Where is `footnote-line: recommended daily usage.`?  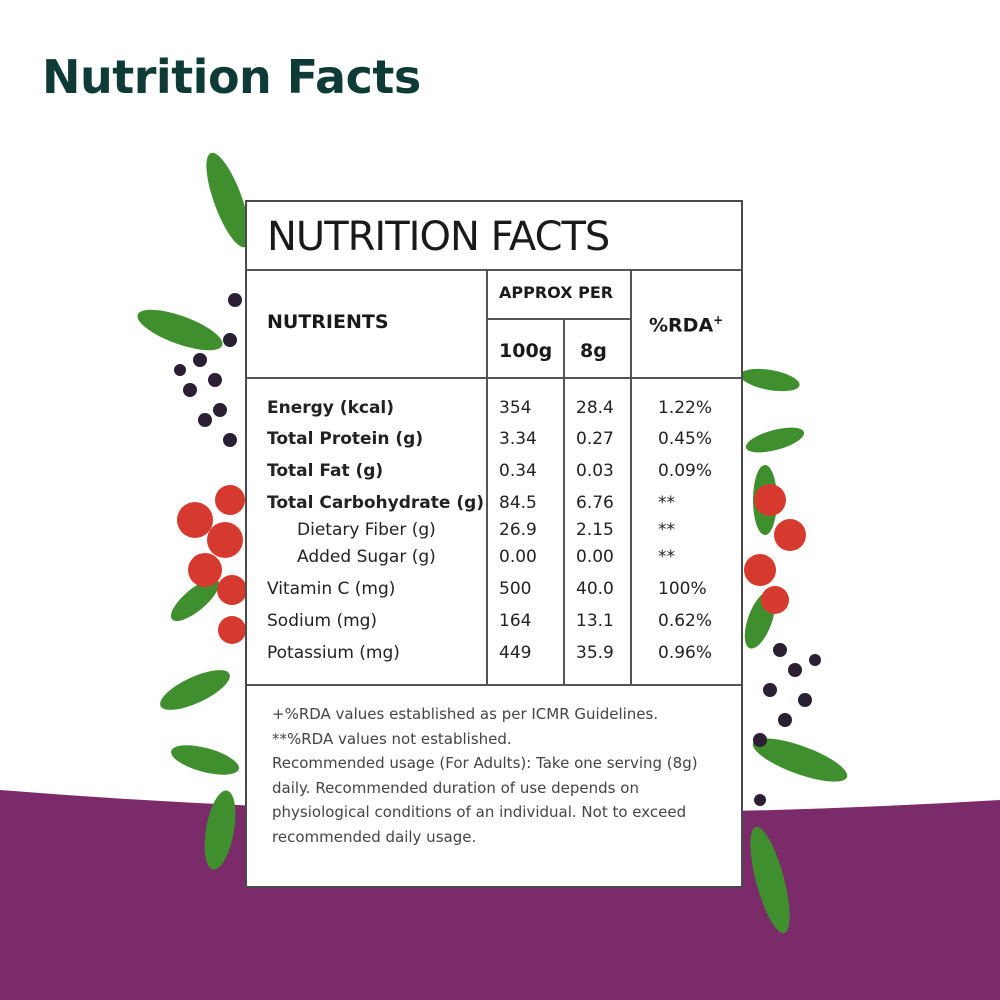
footnote-line: recommended daily usage. is located at coordinates (374, 836).